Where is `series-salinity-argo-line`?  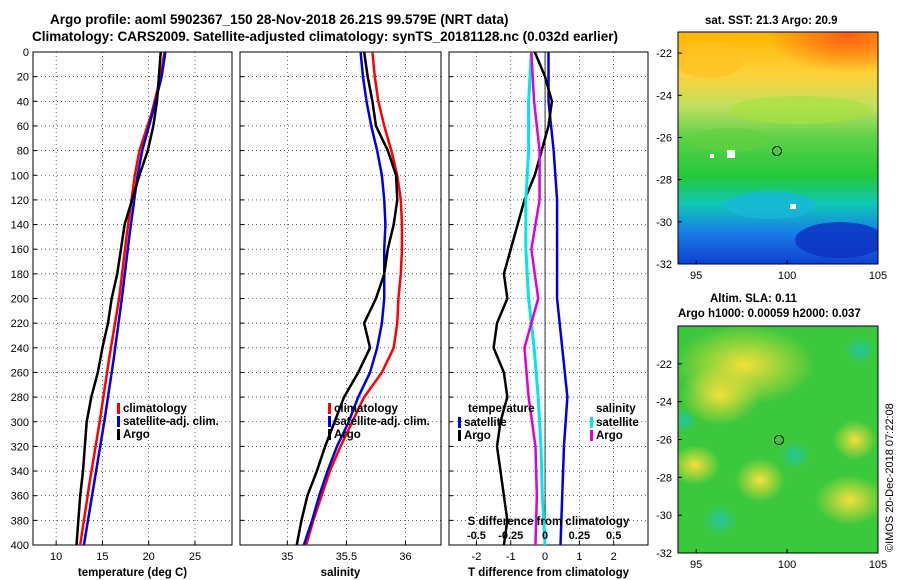
series-salinity-argo-line is located at coordinates (532, 298).